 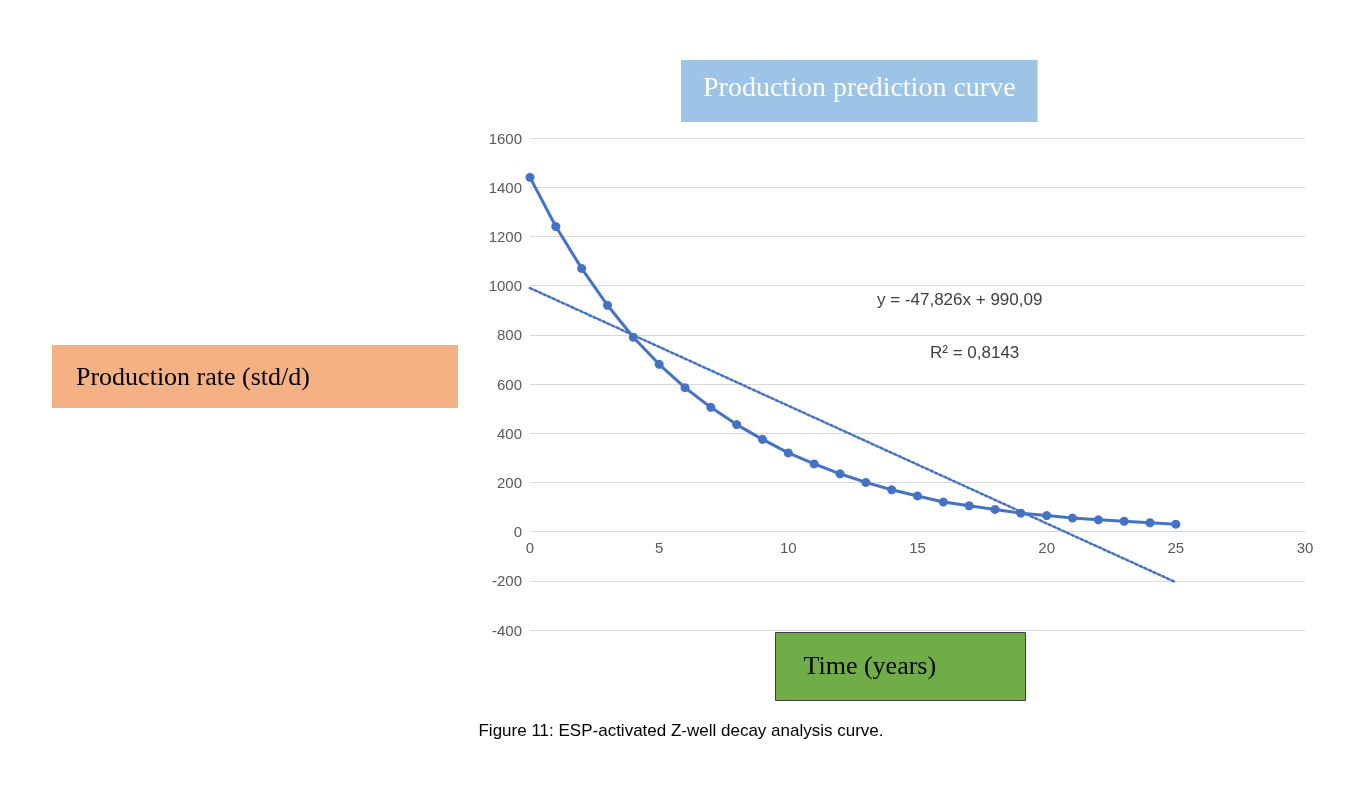 I want to click on x-axis-title: Time (years), so click(x=870, y=665).